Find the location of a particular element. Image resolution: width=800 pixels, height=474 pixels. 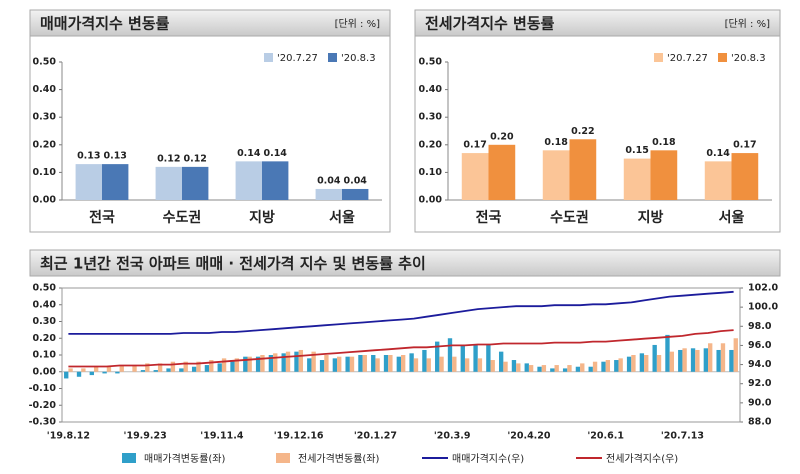

chart-title: 전세가격지수 변동률 is located at coordinates (490, 24).